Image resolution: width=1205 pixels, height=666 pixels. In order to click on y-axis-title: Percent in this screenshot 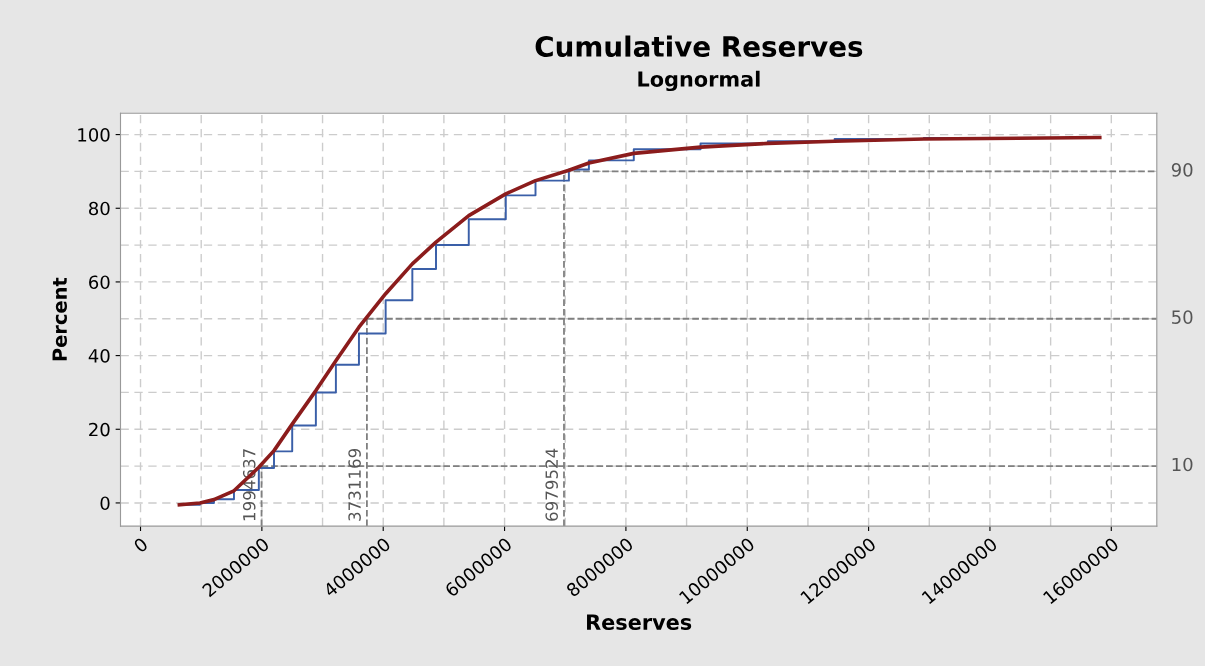, I will do `click(59, 319)`.